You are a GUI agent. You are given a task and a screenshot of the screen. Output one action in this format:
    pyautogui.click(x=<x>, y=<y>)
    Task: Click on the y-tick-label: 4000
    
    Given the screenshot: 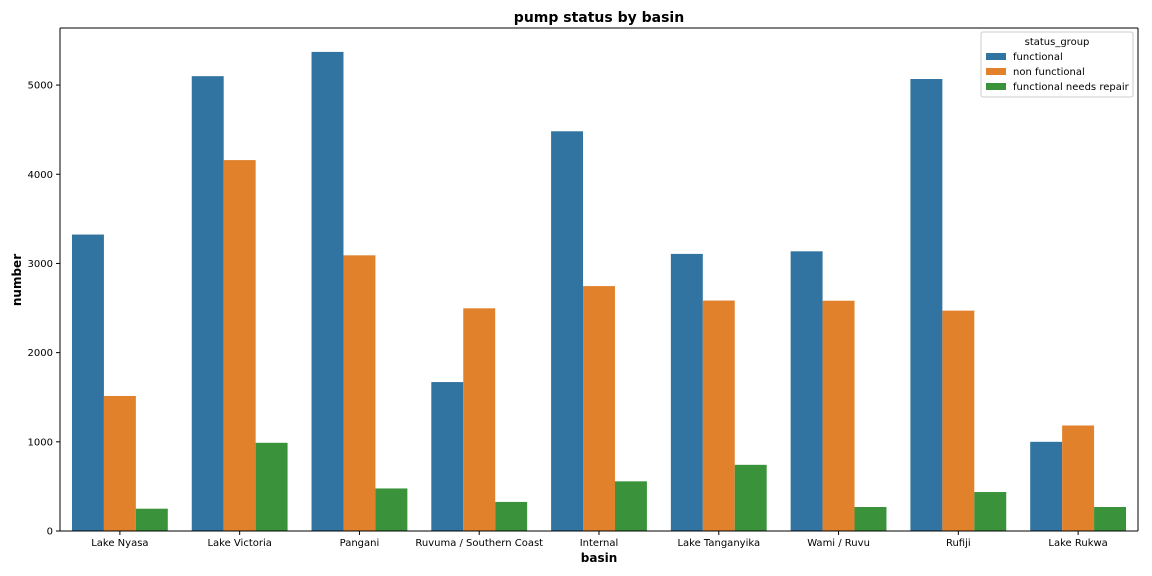 What is the action you would take?
    pyautogui.click(x=40, y=175)
    